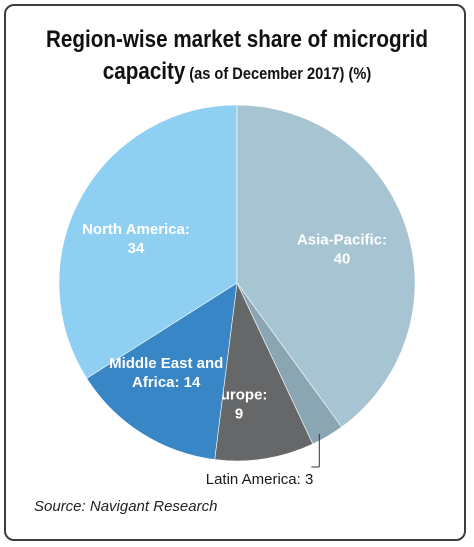  Describe the element at coordinates (239, 395) in the screenshot. I see `slice-label-europe-line-1: Europe:` at that location.